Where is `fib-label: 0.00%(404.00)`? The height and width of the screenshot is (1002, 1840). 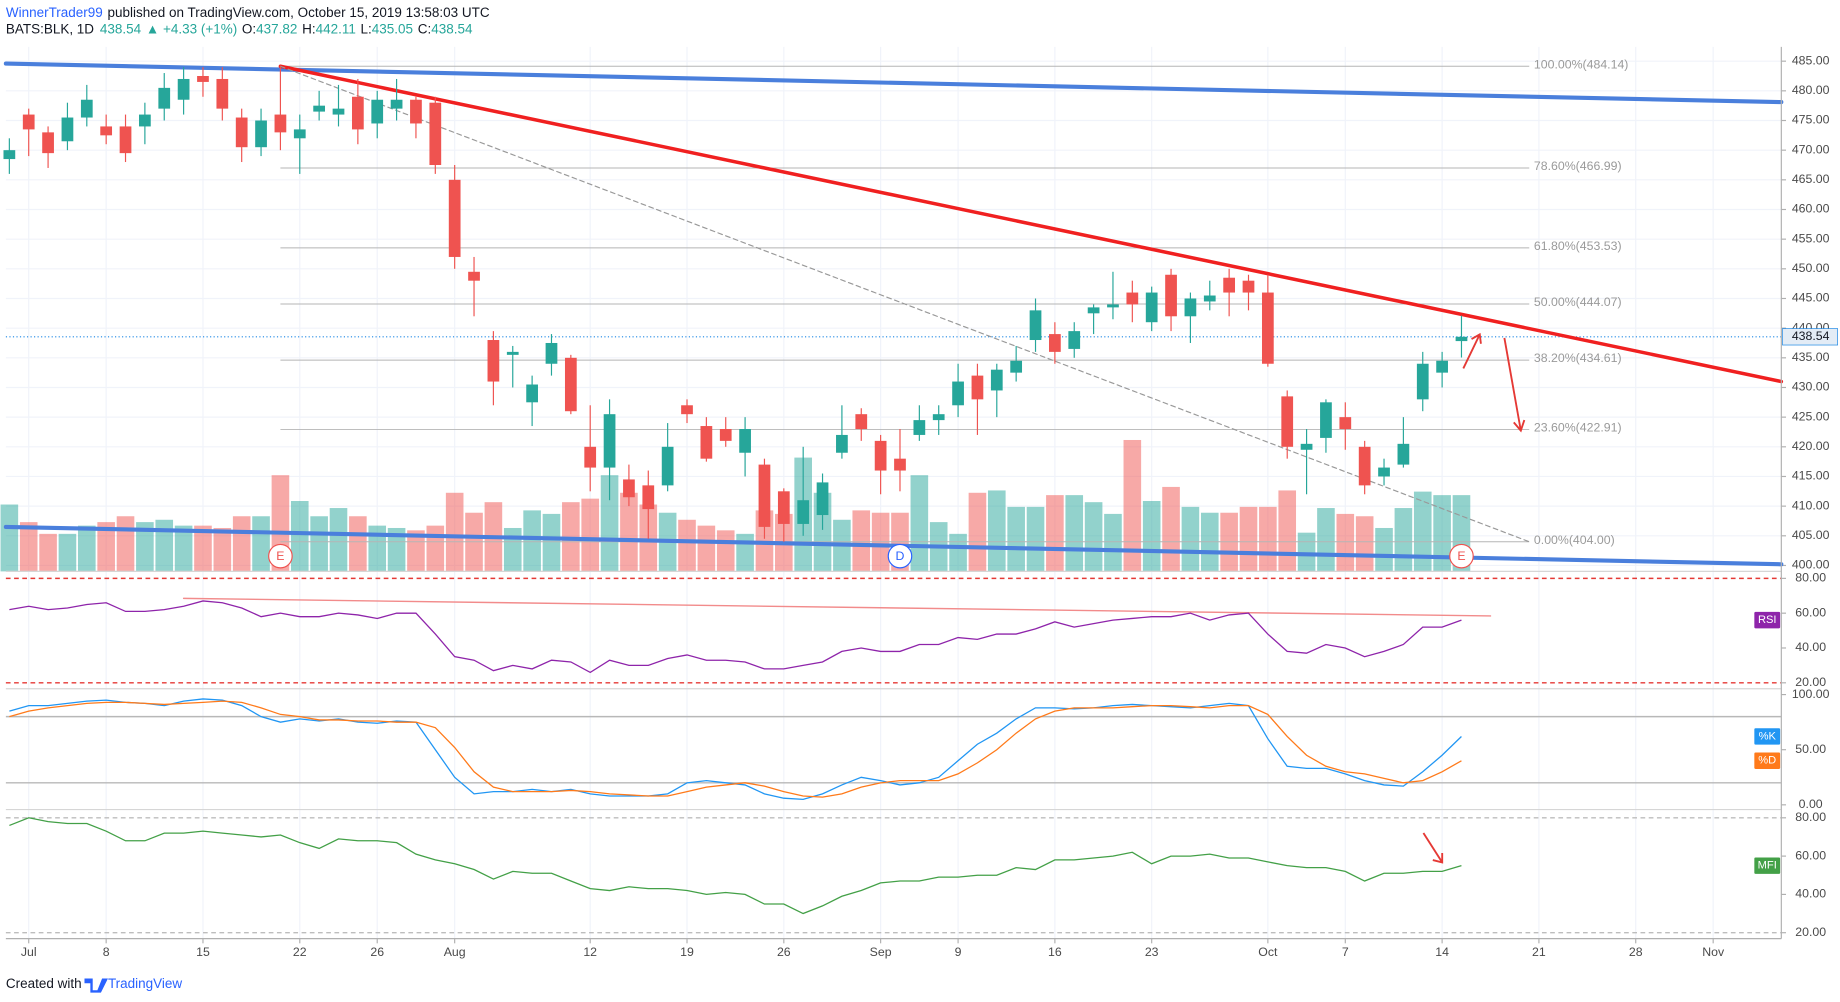
fib-label: 0.00%(404.00) is located at coordinates (1574, 540).